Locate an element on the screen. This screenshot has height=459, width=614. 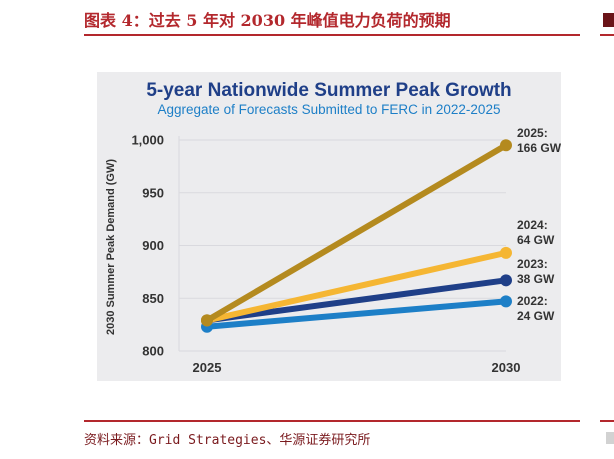
series-year-label: 2024: is located at coordinates (532, 225).